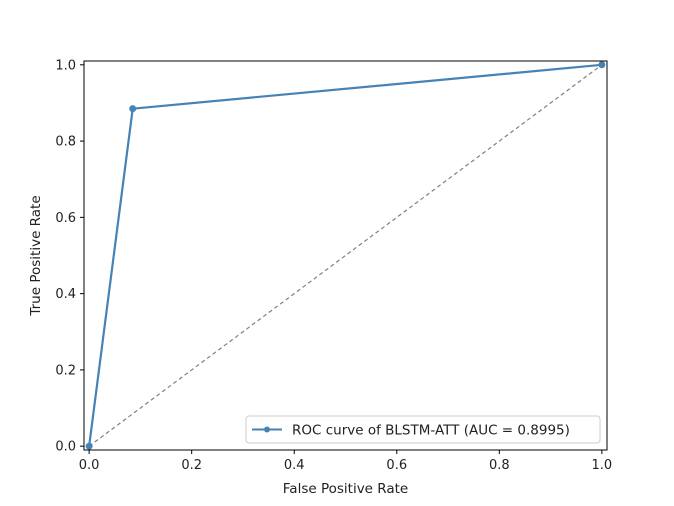 This screenshot has width=674, height=506. What do you see at coordinates (294, 465) in the screenshot?
I see `x-tick-label: 0.4` at bounding box center [294, 465].